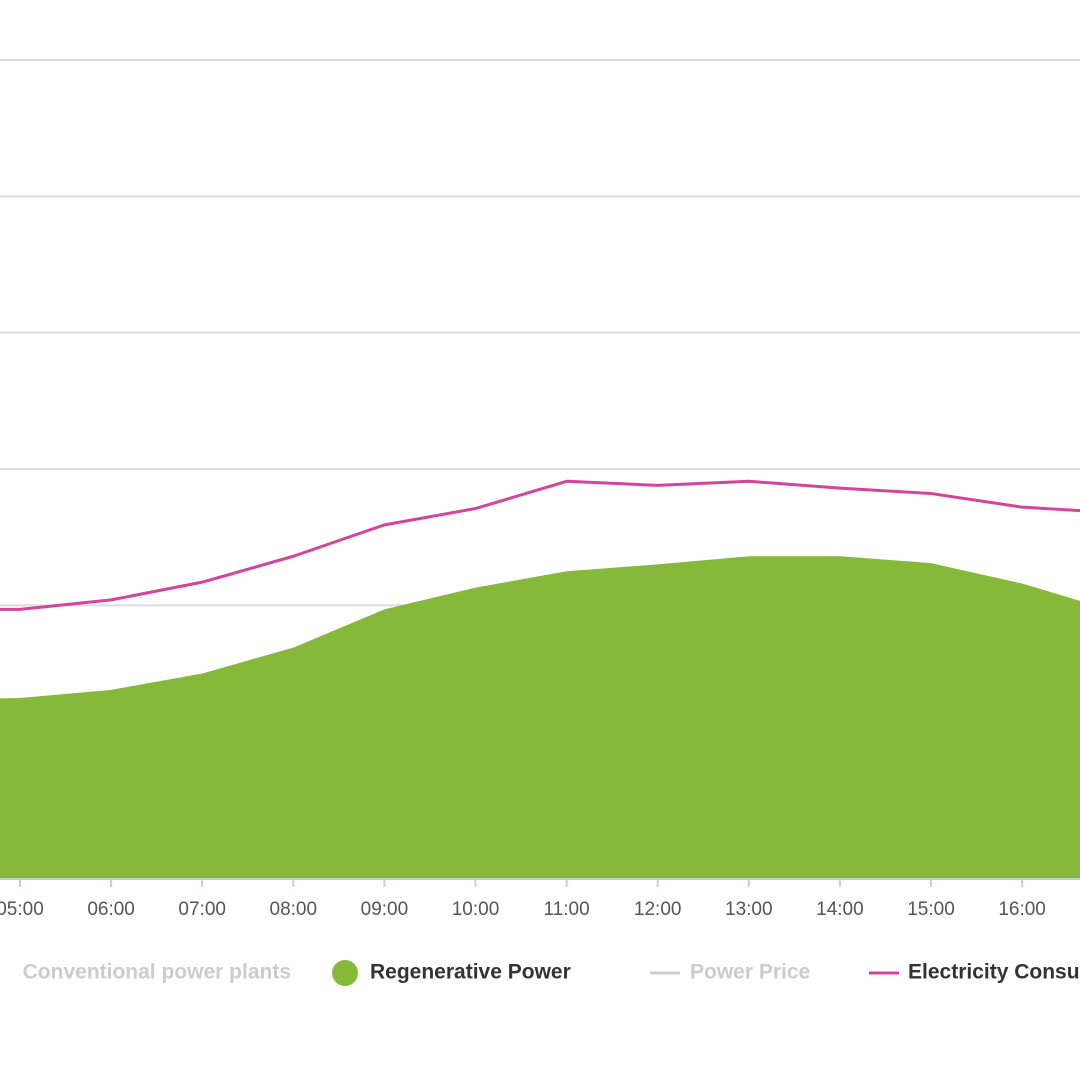  I want to click on x-tick-label: 10:00, so click(476, 909).